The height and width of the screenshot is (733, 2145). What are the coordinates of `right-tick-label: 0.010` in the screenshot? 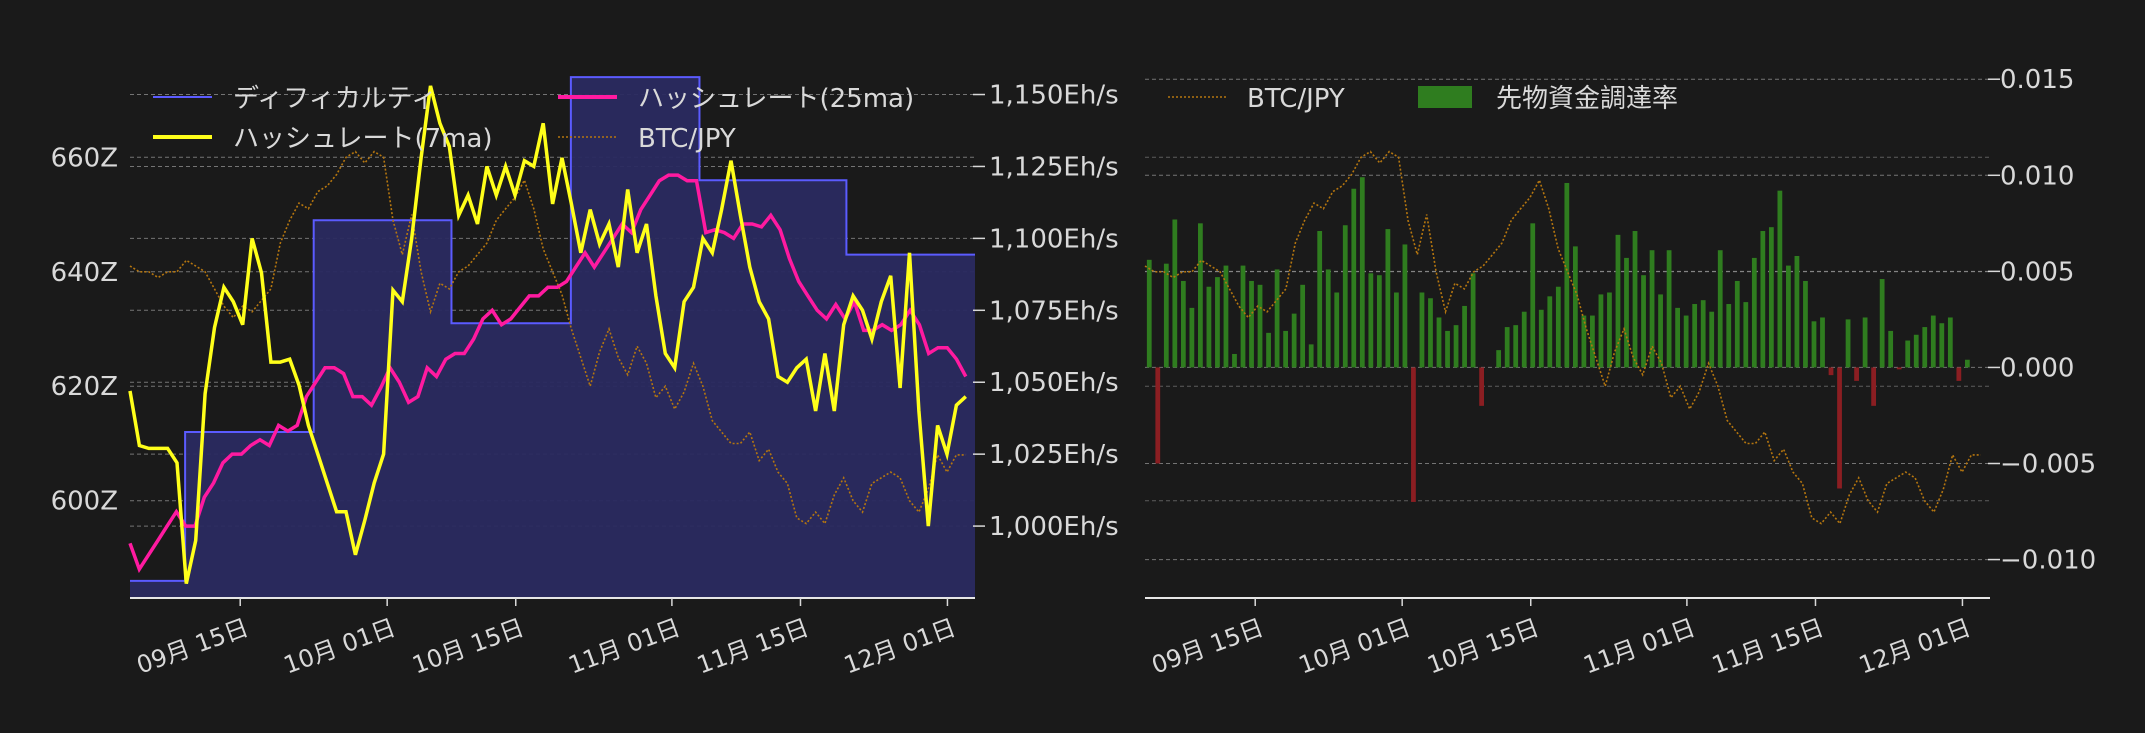 It's located at (2037, 176).